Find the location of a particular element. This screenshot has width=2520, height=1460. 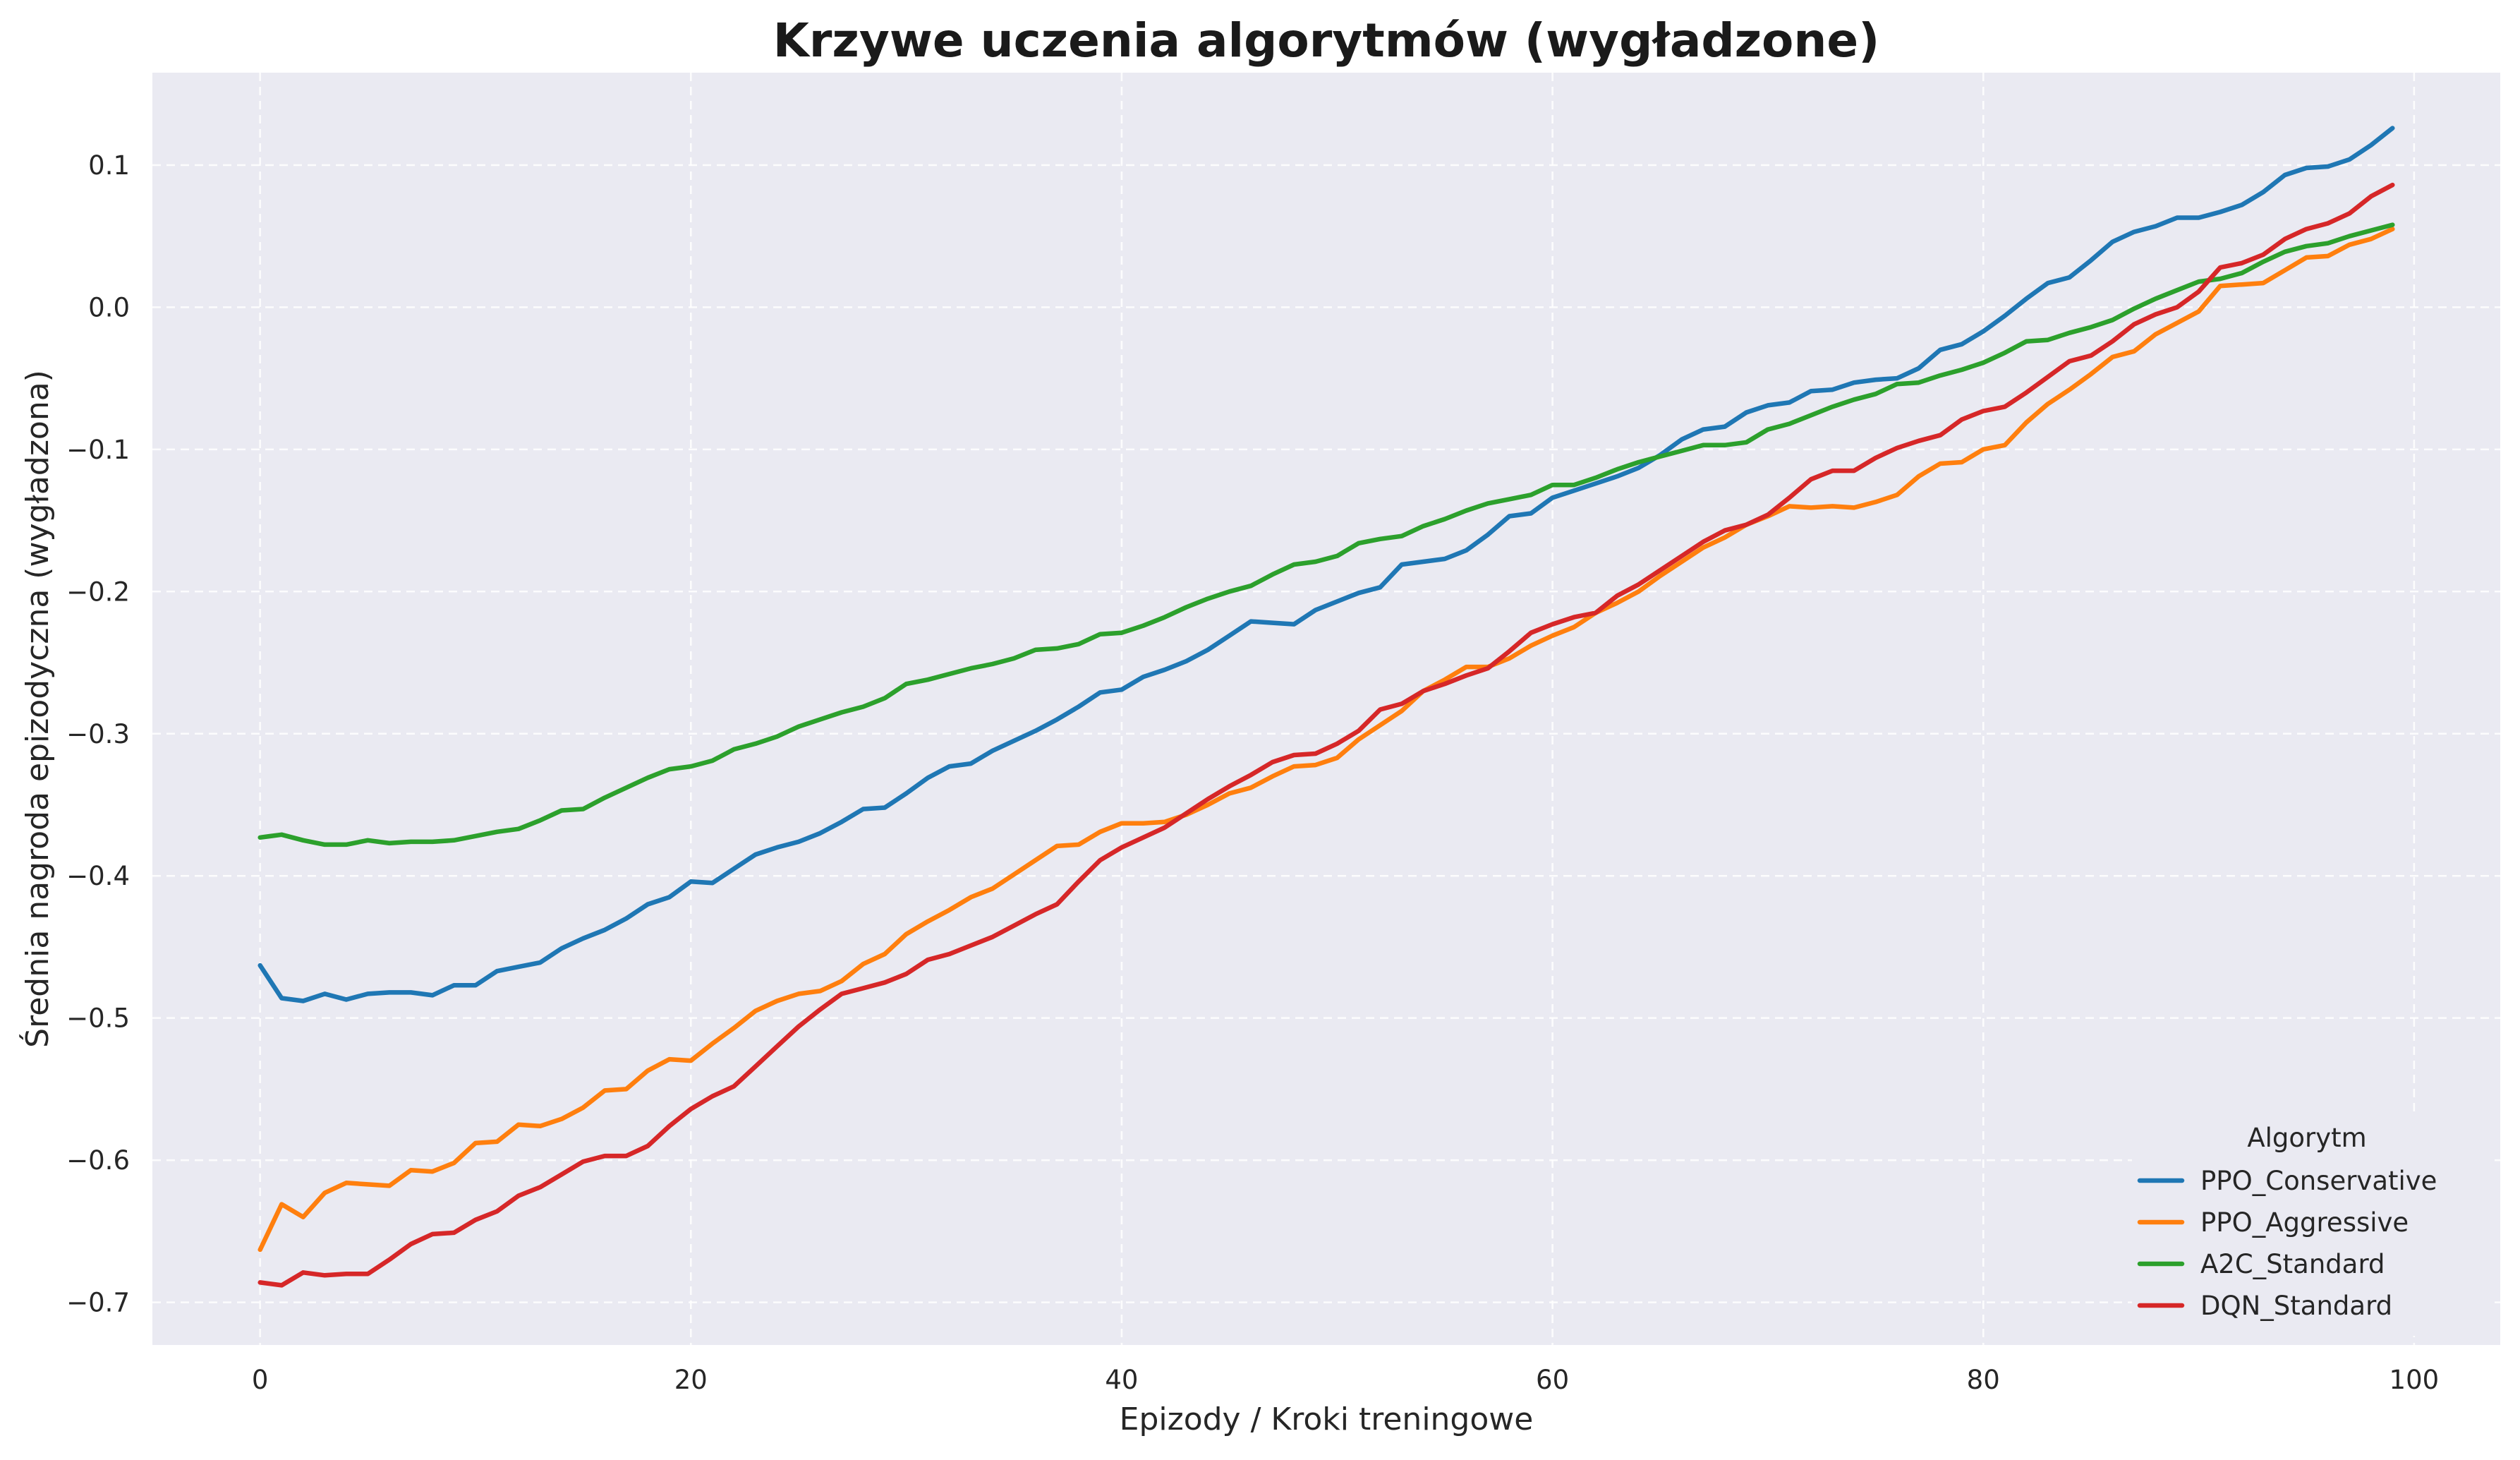

legend-item: A2C_Standard is located at coordinates (2261, 1264).